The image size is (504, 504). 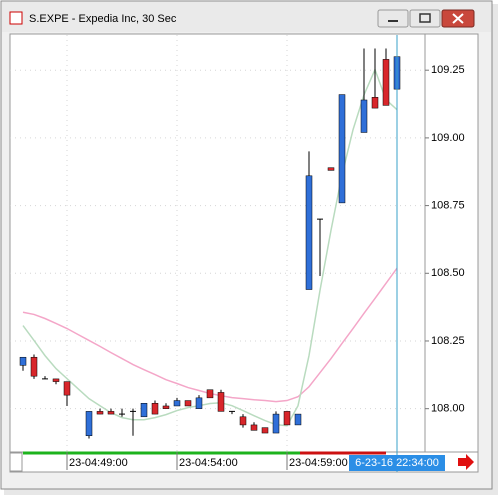 What do you see at coordinates (448, 70) in the screenshot?
I see `y-tick-label: 109.25` at bounding box center [448, 70].